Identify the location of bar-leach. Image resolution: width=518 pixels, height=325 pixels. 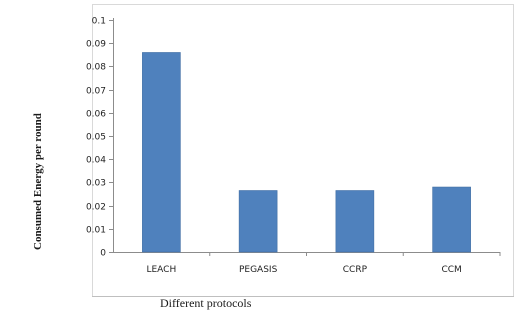
(161, 152).